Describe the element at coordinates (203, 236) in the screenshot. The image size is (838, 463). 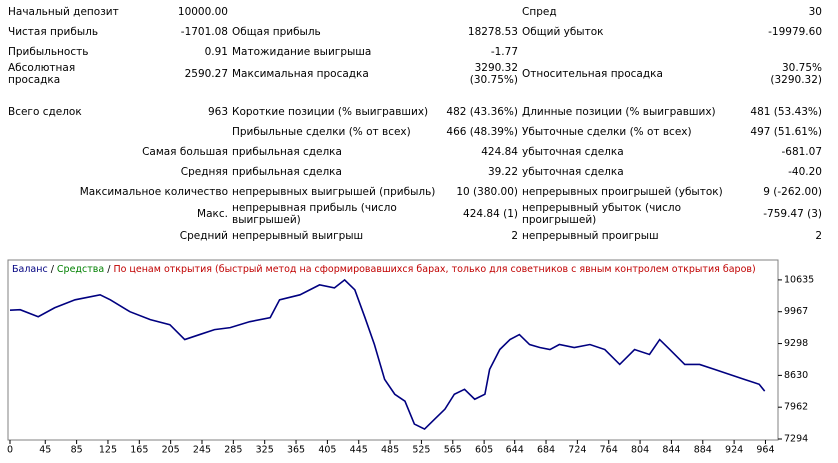
I see `cell: Средний` at that location.